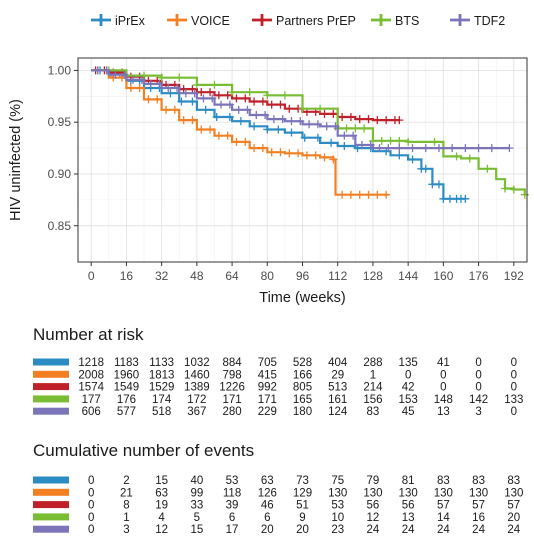 This screenshot has width=534, height=550. What do you see at coordinates (443, 518) in the screenshot?
I see `table-cell: 14` at bounding box center [443, 518].